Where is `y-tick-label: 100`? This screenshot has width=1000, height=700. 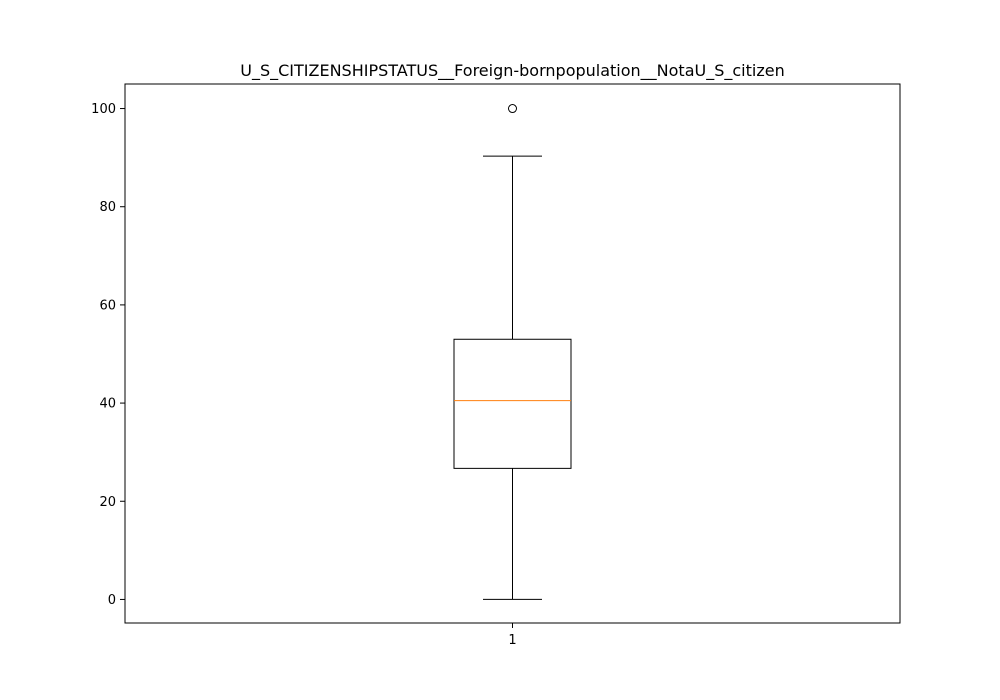
y-tick-label: 100 is located at coordinates (103, 109).